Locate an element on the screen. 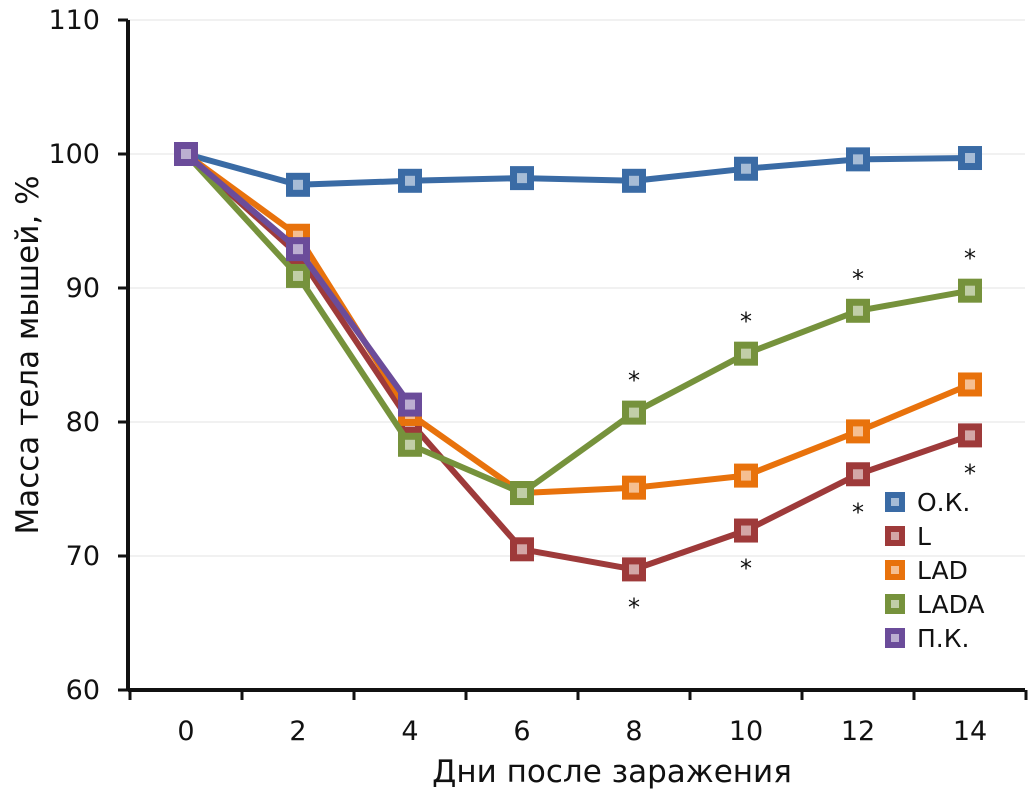 The width and height of the screenshot is (1032, 803). x-tick-label: 0 is located at coordinates (185, 731).